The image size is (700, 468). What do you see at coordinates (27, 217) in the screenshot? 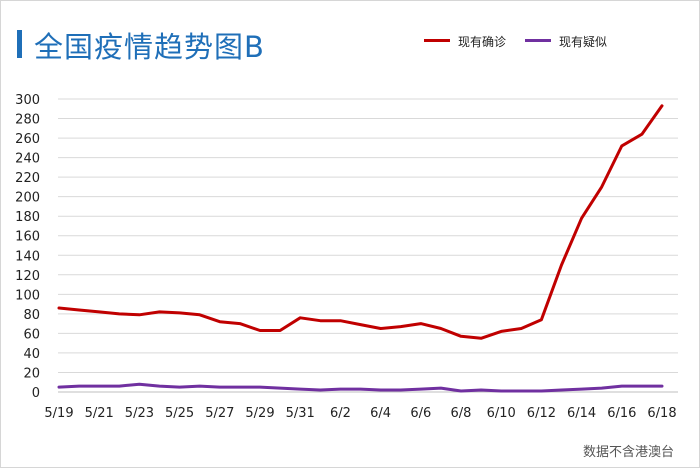
I see `y-tick-label: 180` at bounding box center [27, 217].